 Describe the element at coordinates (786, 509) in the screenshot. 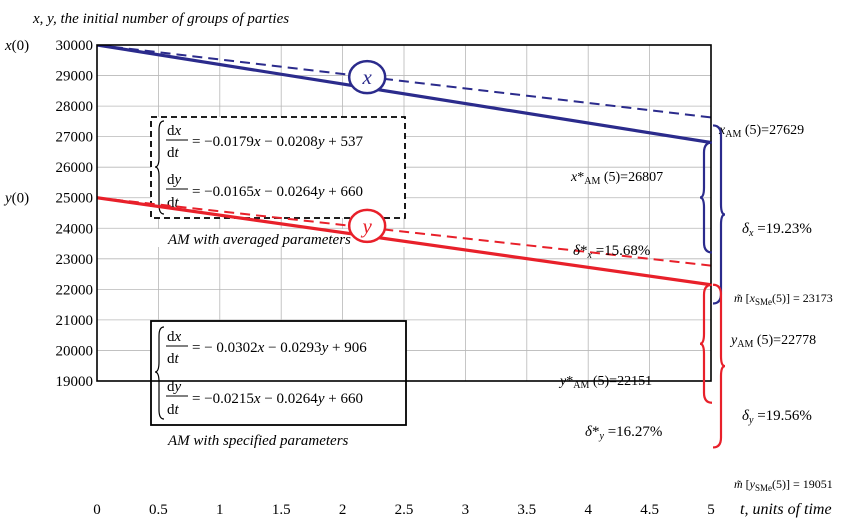

I see `x-axis-label: t, units of time` at that location.